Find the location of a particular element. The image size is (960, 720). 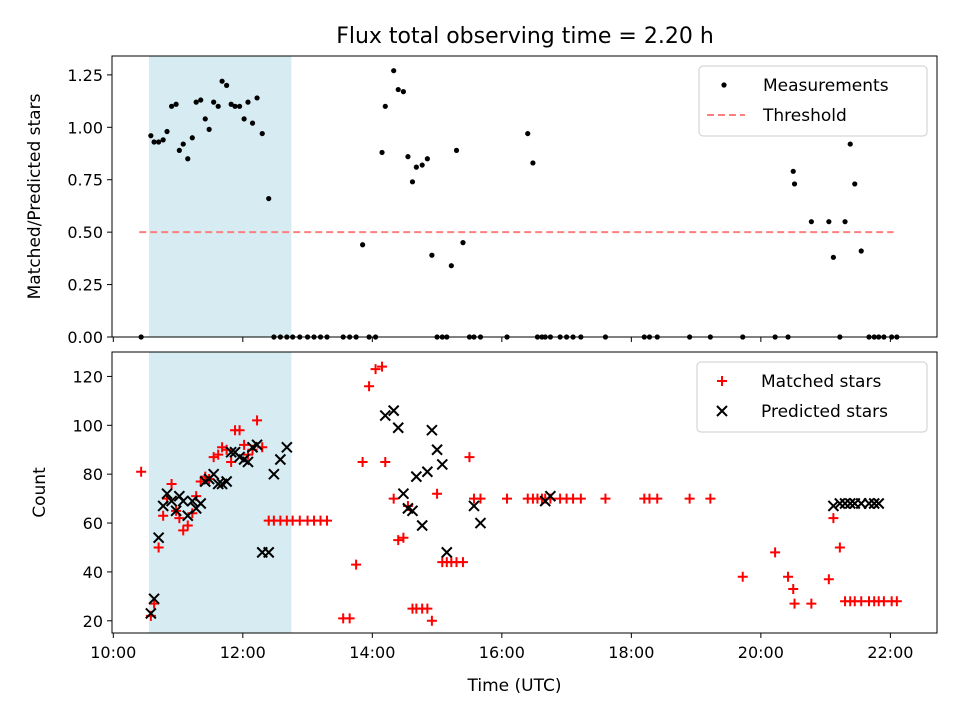

x-tick-label: 20:00 is located at coordinates (761, 652).